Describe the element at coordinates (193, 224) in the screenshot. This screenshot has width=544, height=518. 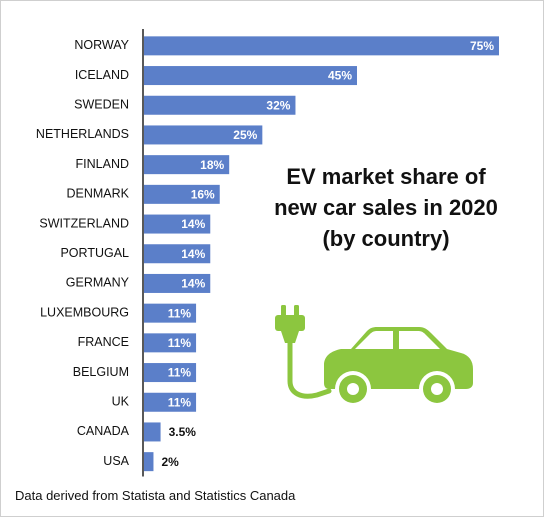
I see `data-label-switzerland: 14%` at that location.